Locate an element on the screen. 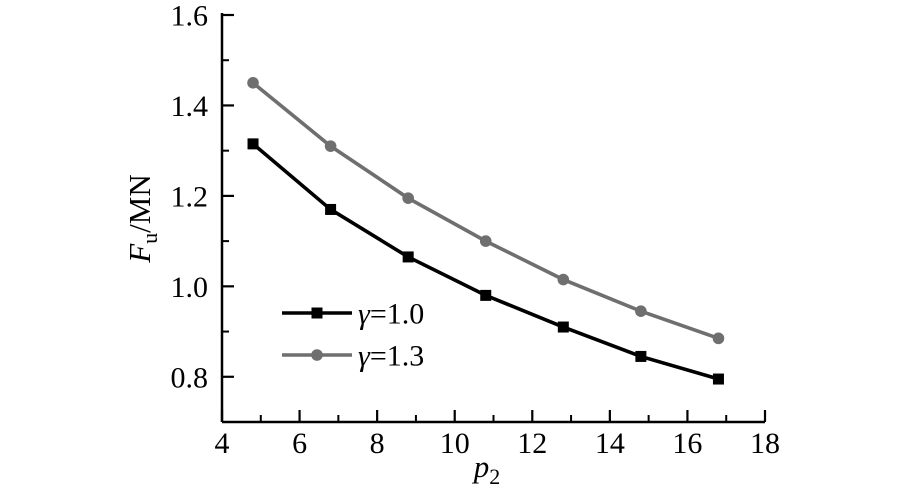 This screenshot has height=502, width=900. x-tick-label: 14 is located at coordinates (610, 443).